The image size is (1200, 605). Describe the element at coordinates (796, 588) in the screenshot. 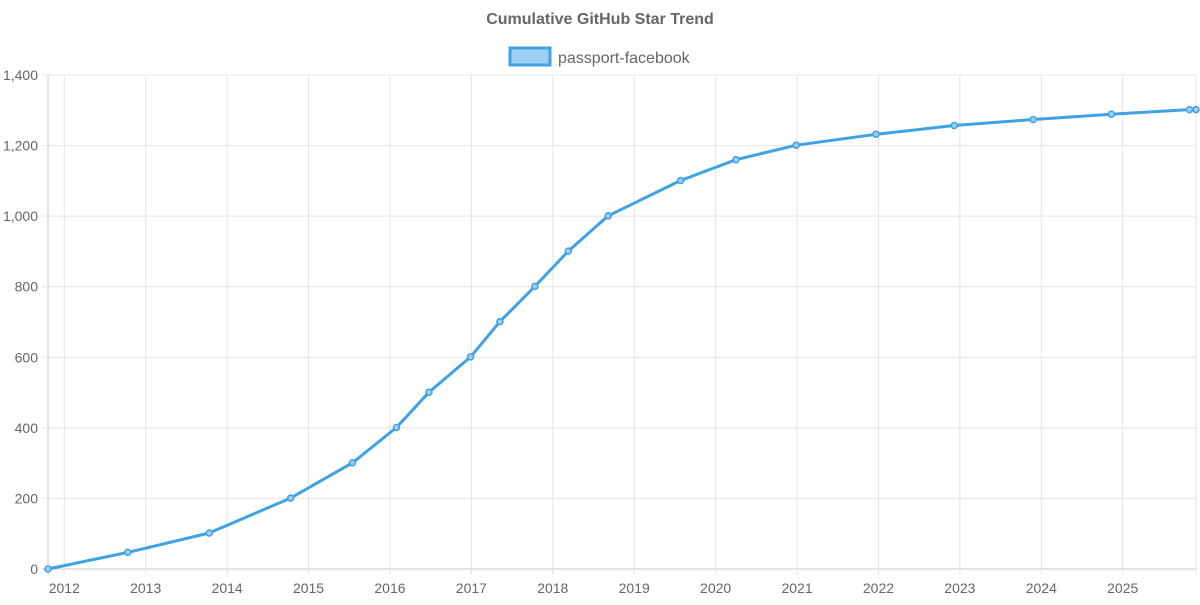

I see `x-tick-label: 2021` at that location.